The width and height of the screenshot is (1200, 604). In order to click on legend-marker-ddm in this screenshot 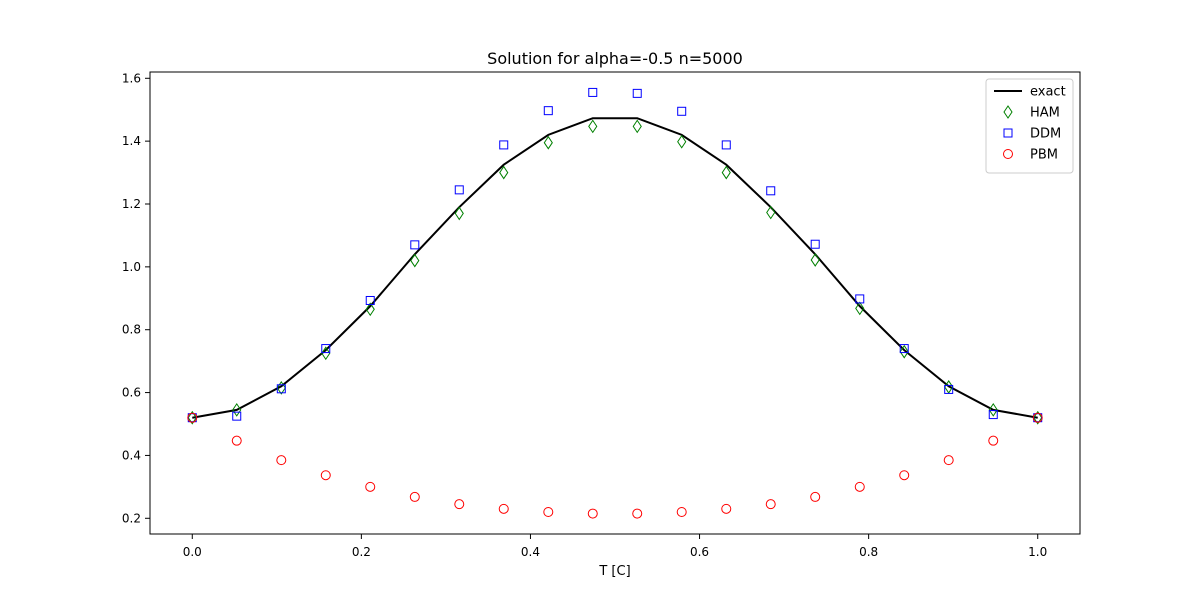, I will do `click(1008, 133)`.